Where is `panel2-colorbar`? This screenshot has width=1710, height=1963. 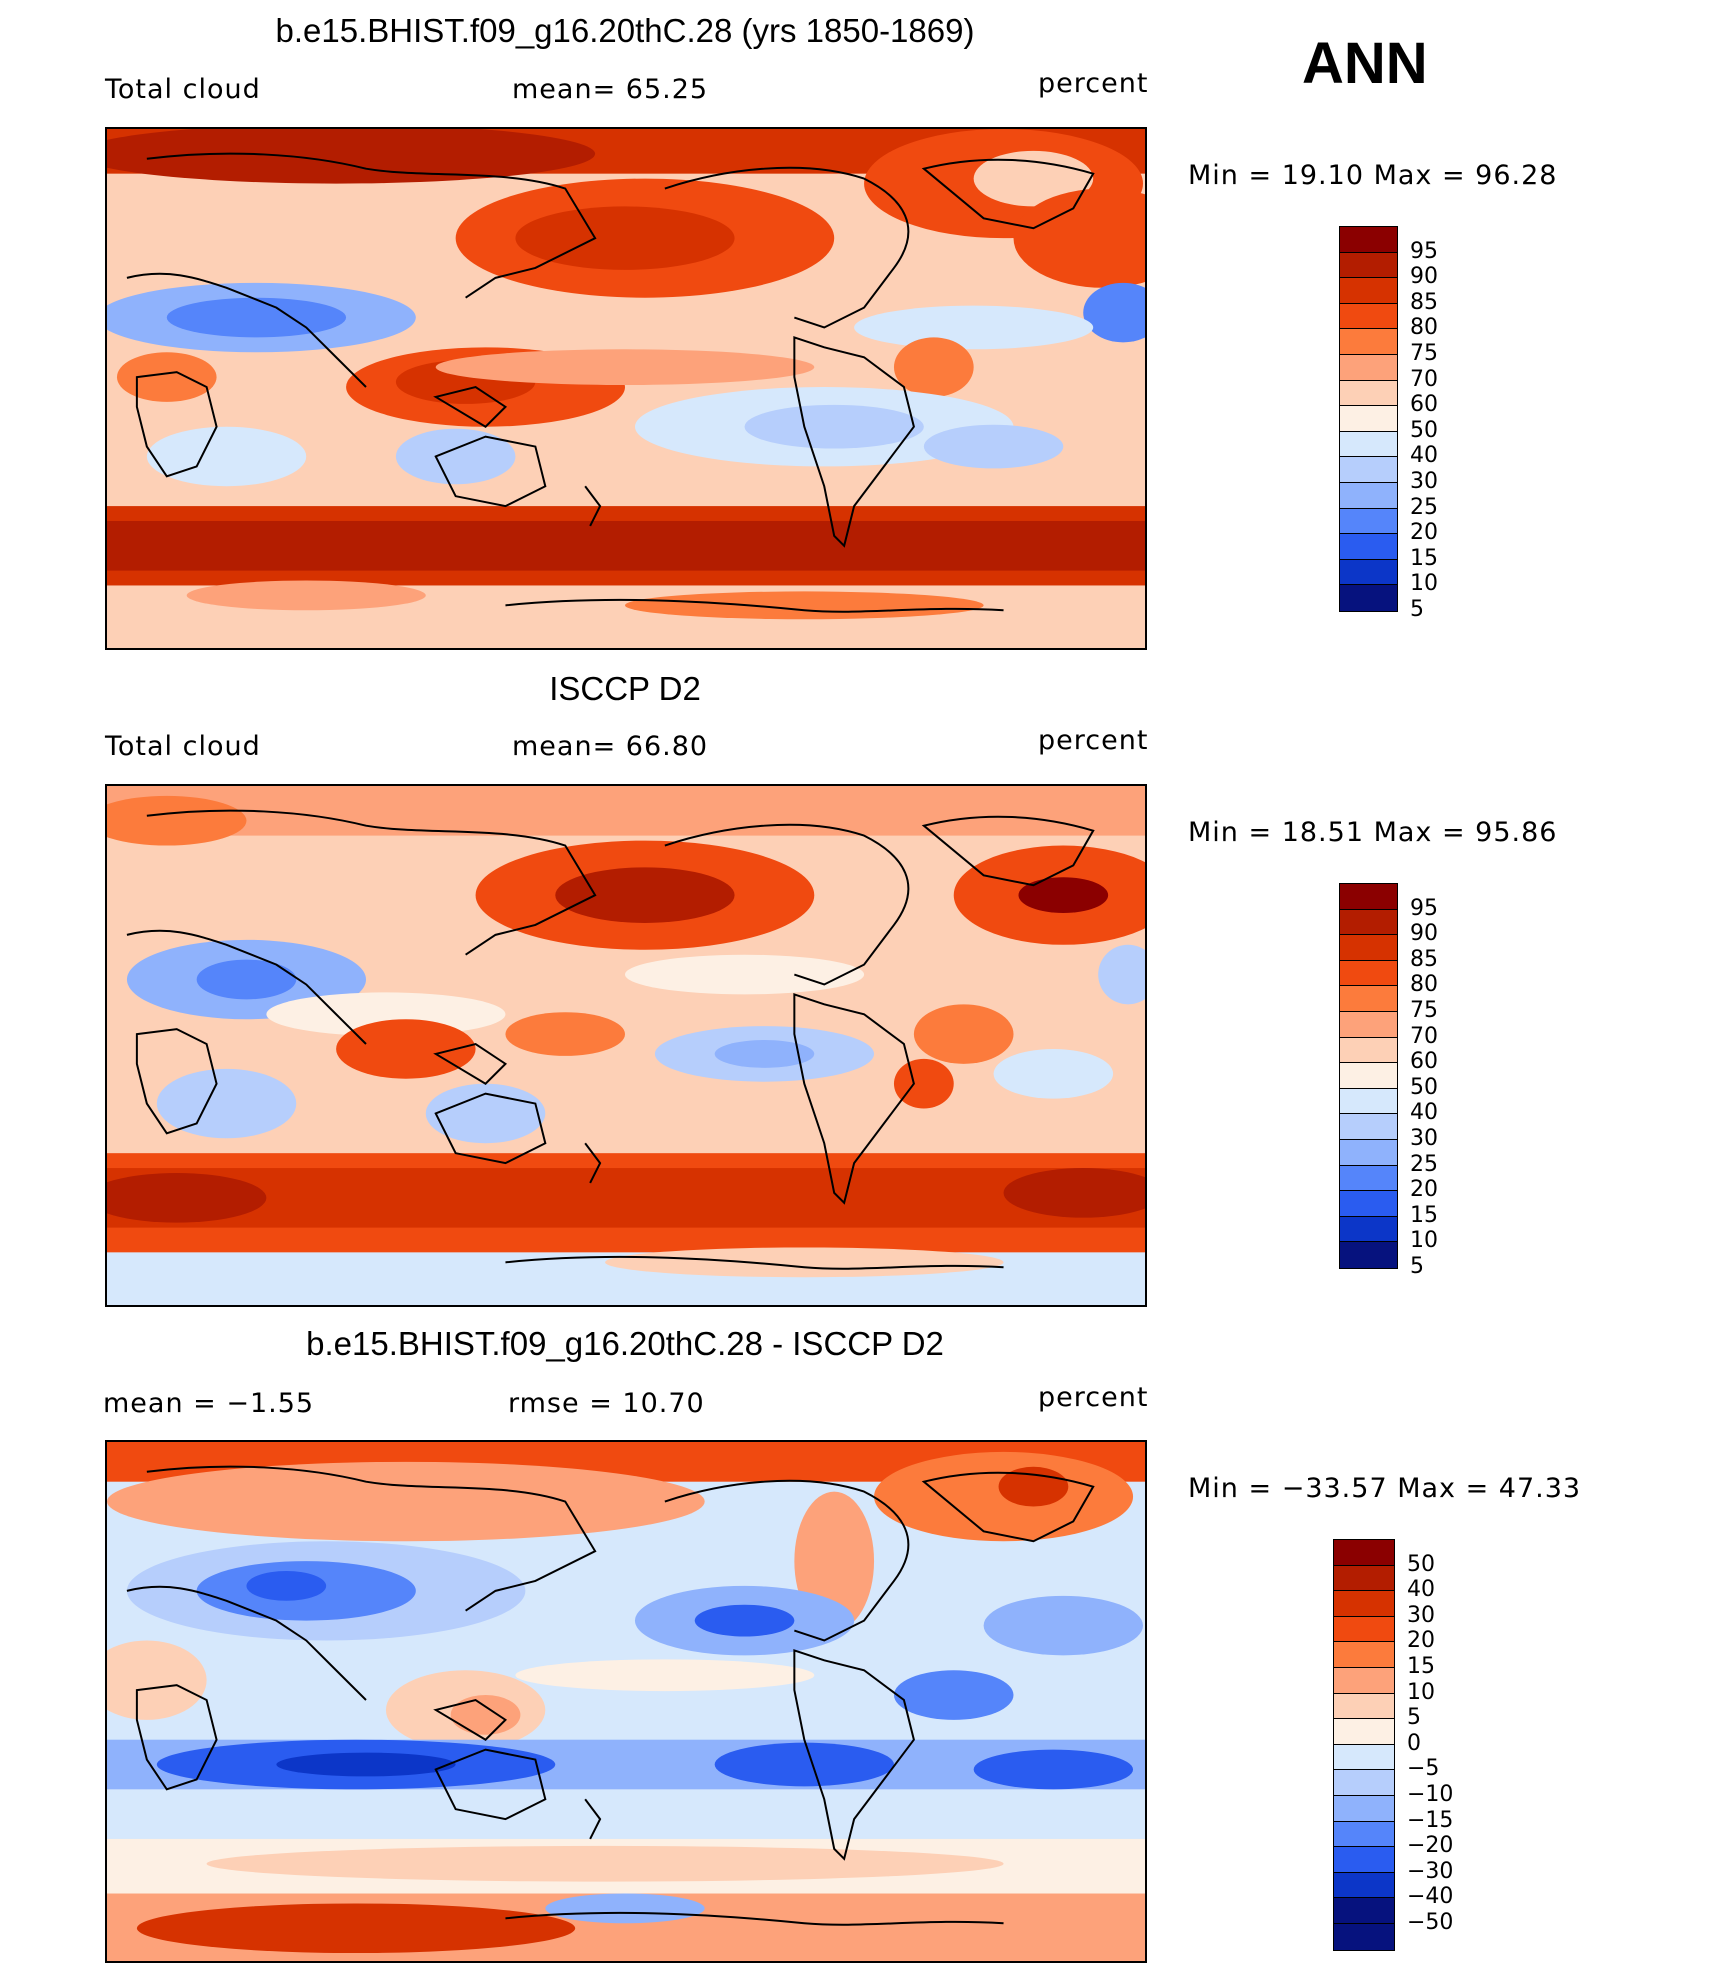
panel2-colorbar is located at coordinates (1368, 1076).